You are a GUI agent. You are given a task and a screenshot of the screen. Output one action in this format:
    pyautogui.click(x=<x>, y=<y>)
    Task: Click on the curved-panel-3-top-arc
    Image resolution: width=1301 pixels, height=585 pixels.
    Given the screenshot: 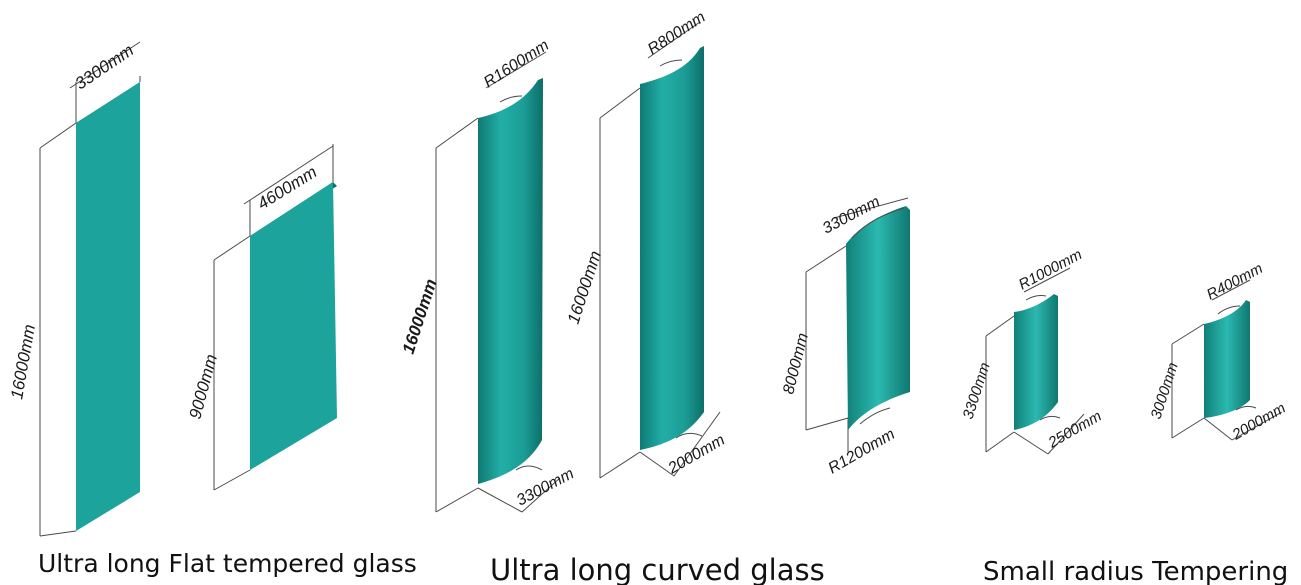 What is the action you would take?
    pyautogui.click(x=878, y=223)
    